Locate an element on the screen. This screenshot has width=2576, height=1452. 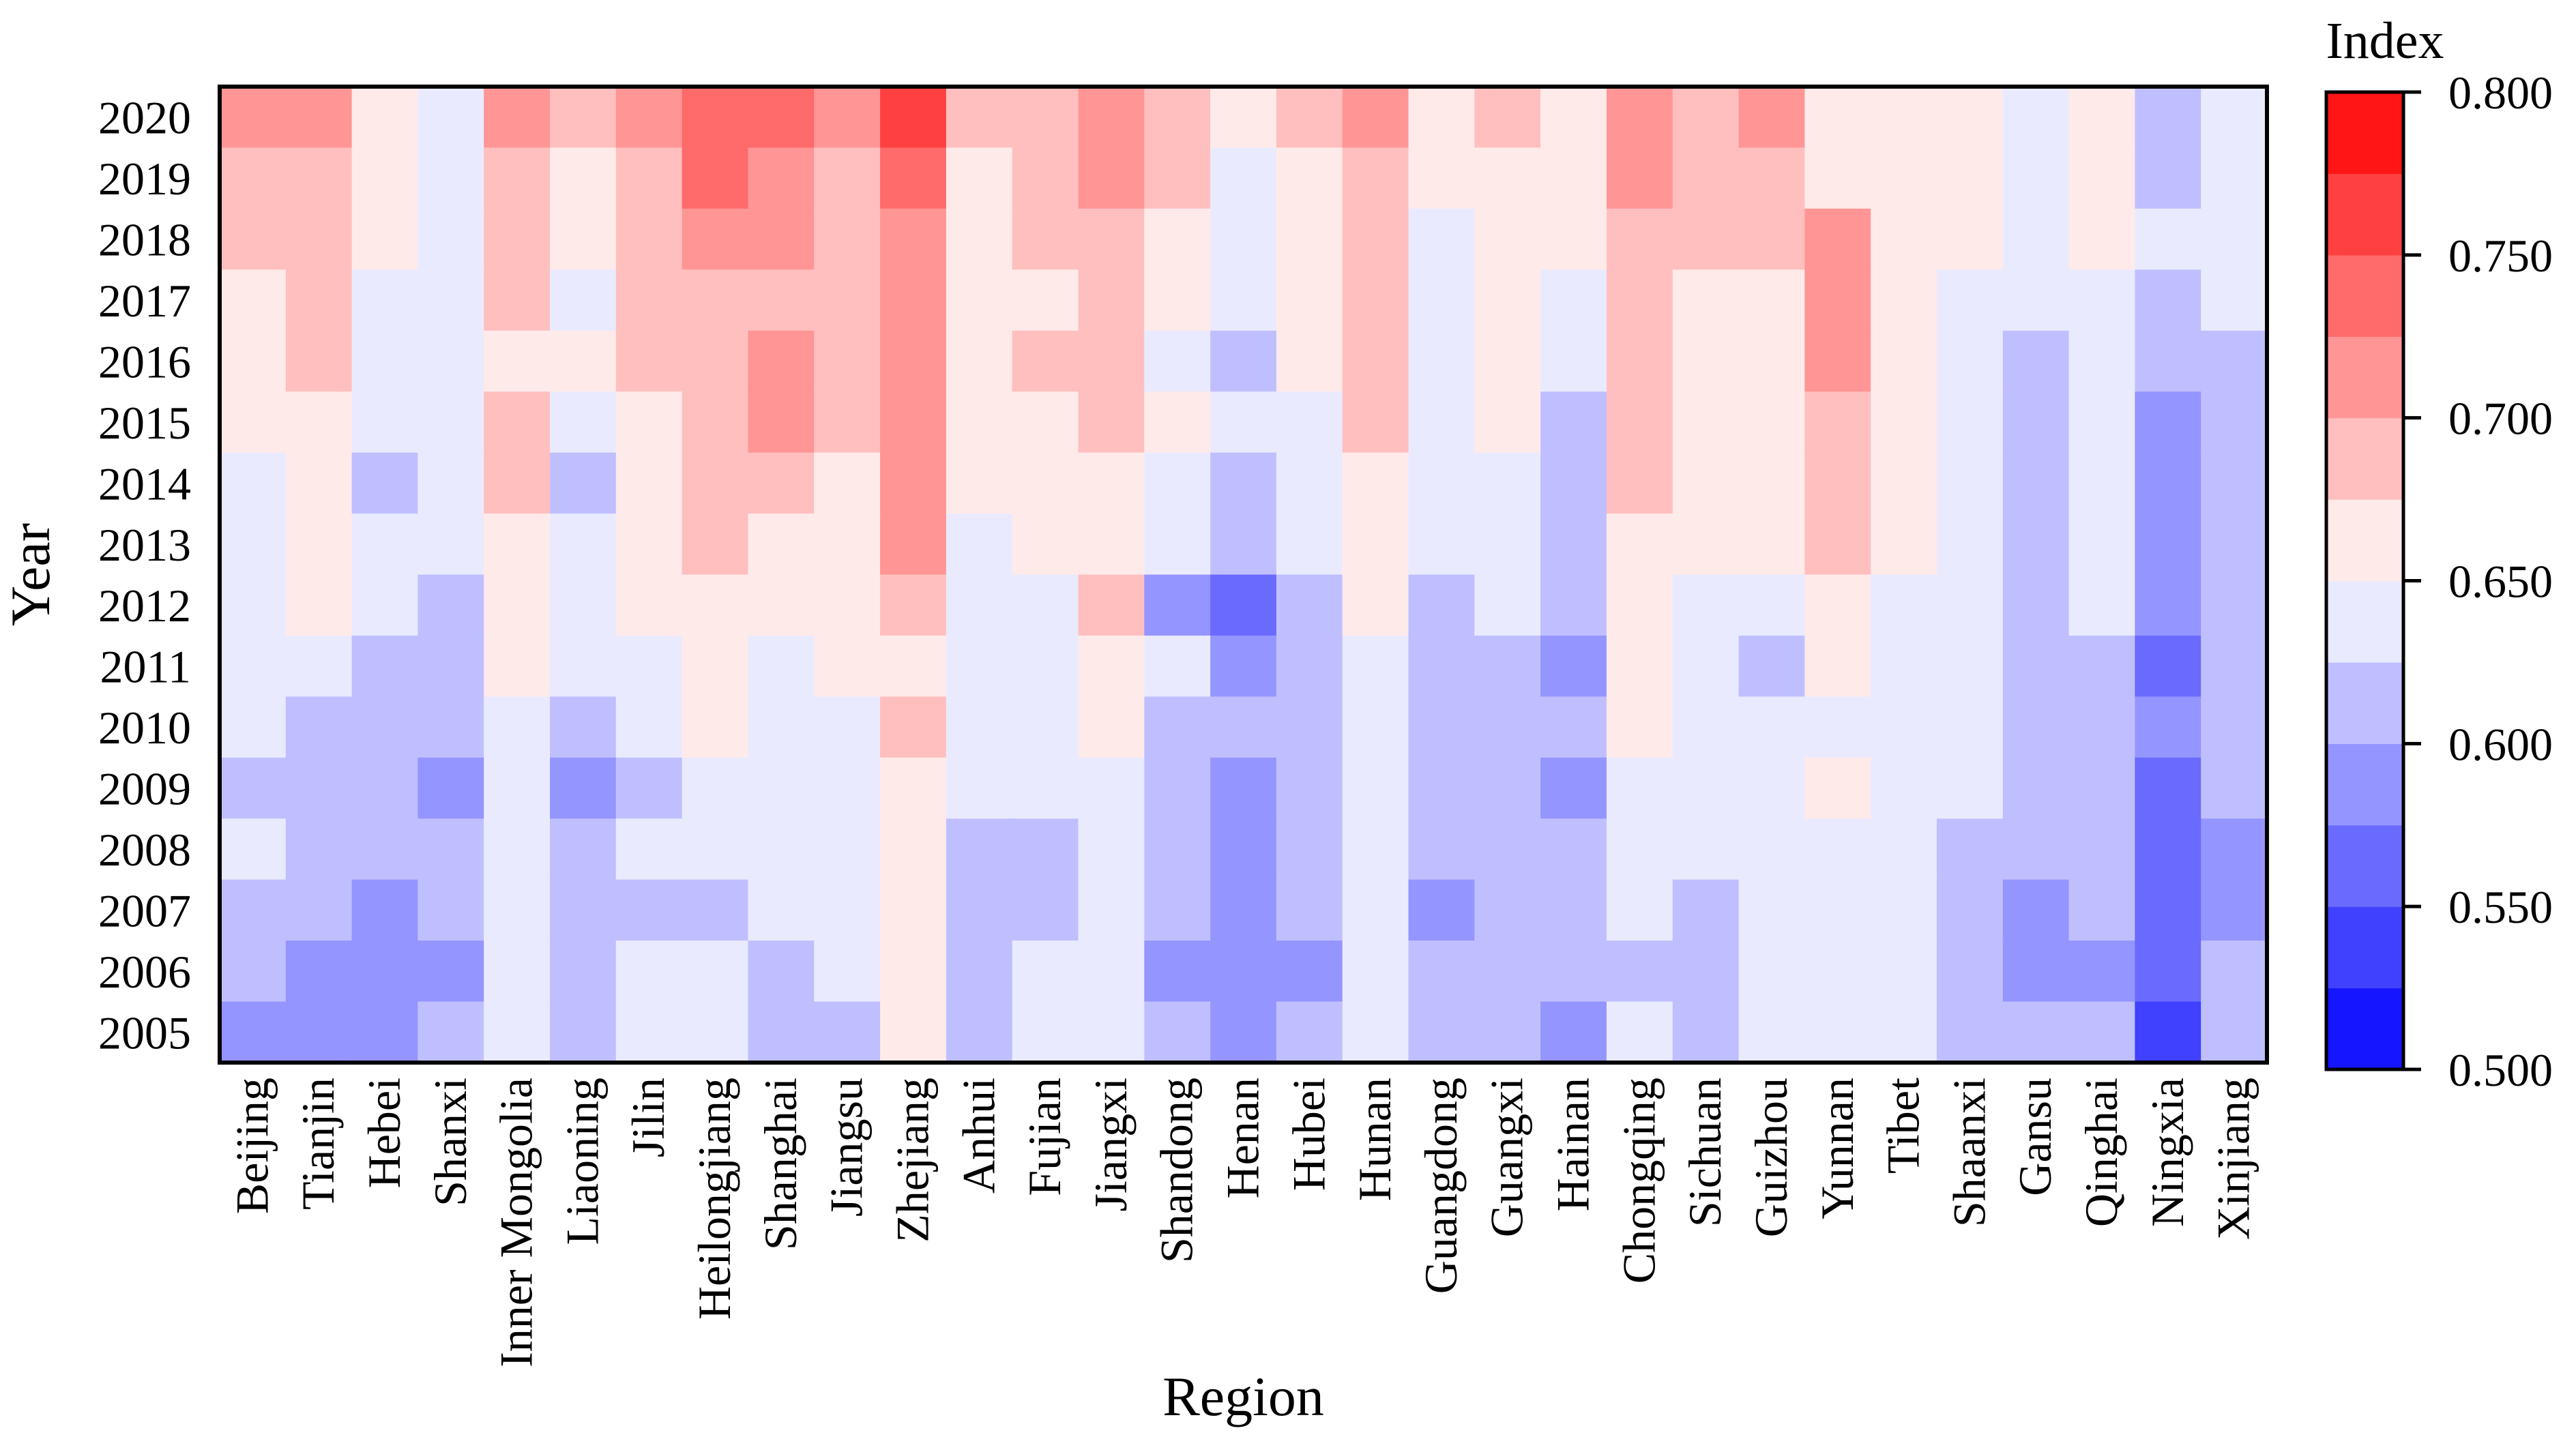
x-tick-label: Heilongjiang is located at coordinates (714, 1199).